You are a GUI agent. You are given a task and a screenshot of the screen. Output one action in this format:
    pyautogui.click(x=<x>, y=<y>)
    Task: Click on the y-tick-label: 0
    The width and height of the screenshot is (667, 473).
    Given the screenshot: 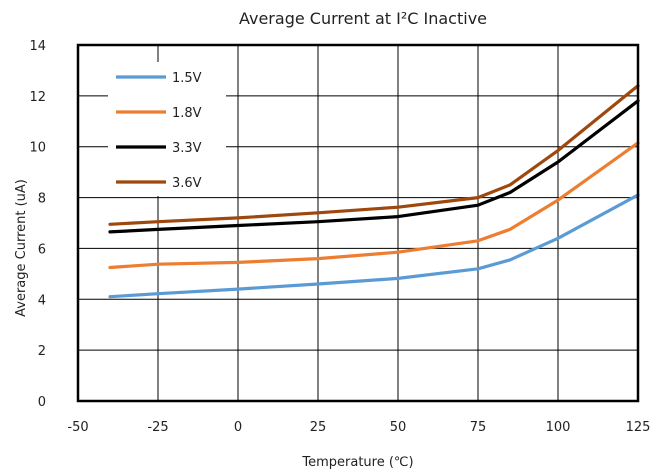 What is the action you would take?
    pyautogui.click(x=42, y=402)
    